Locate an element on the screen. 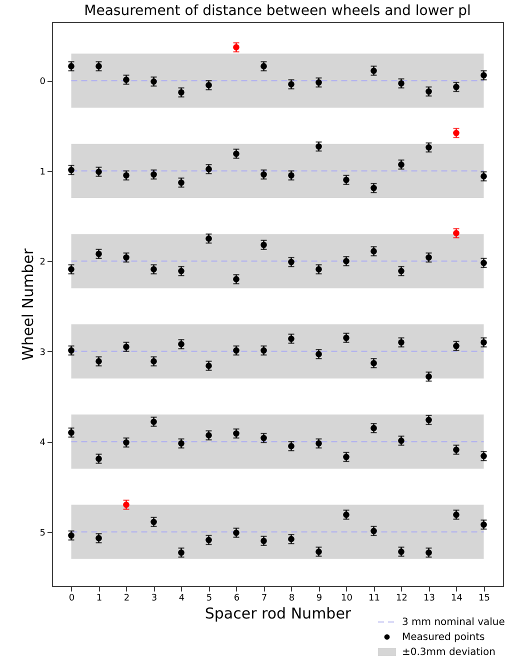 The height and width of the screenshot is (664, 513). x-tick-label: 14 is located at coordinates (457, 599).